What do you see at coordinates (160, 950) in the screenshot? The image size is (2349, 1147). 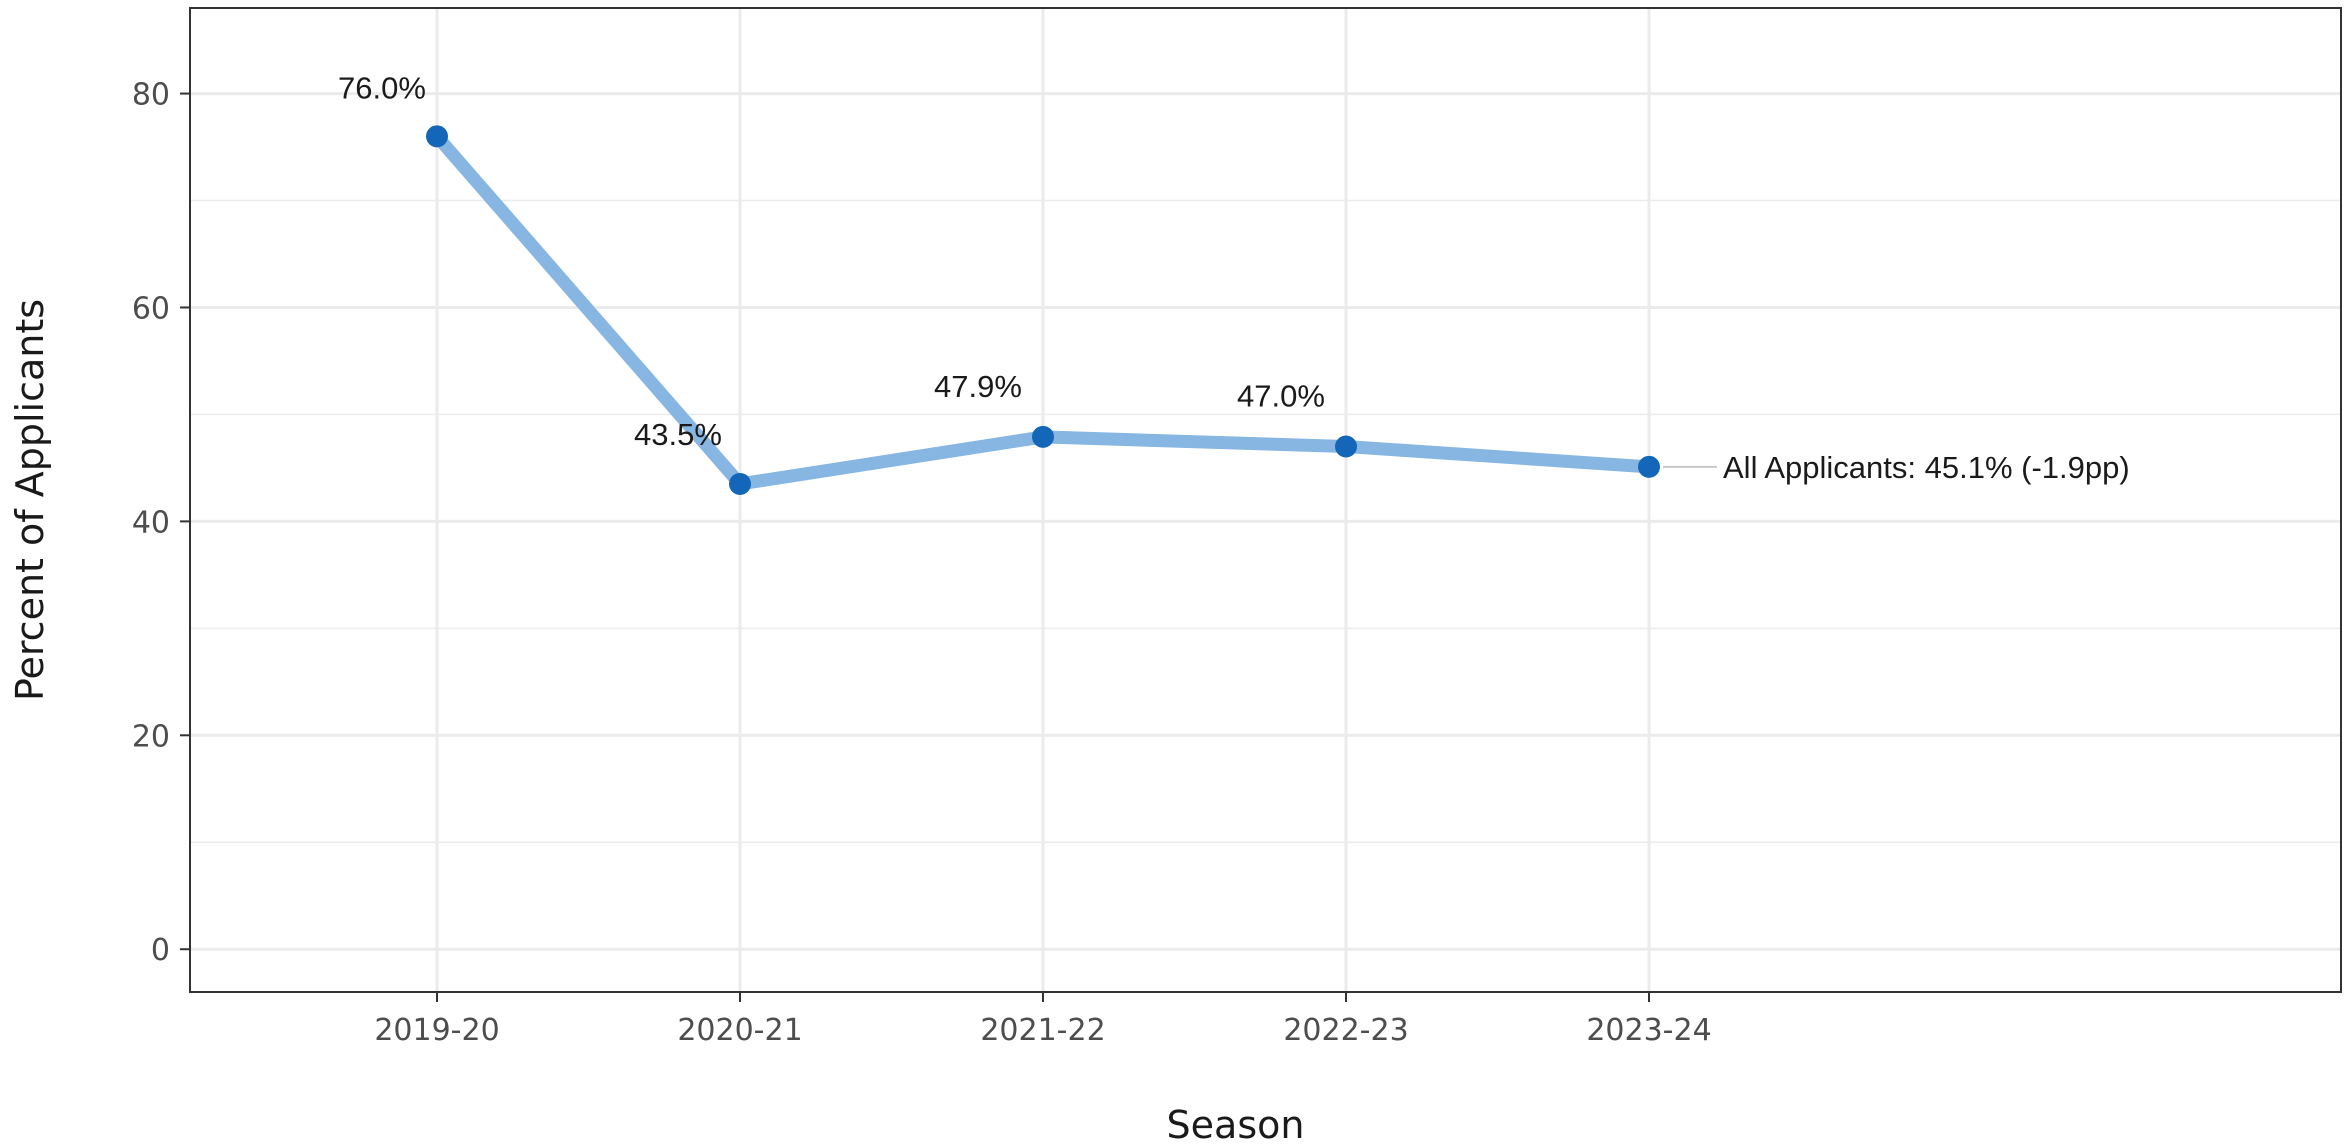 I see `y-tick-label: 0` at bounding box center [160, 950].